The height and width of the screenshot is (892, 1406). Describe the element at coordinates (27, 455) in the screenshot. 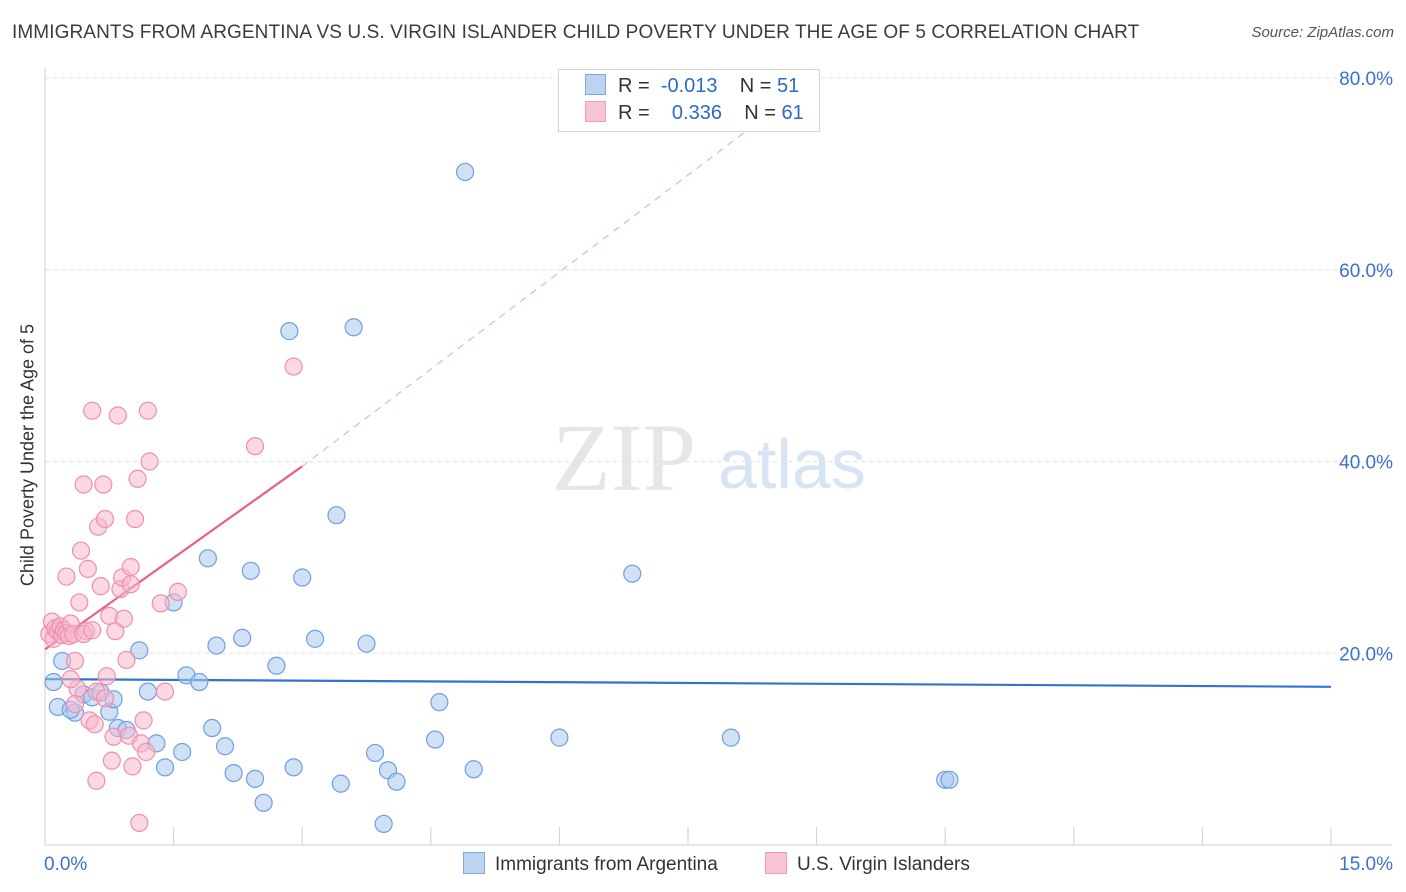

I see `y-axis-label: Child Poverty Under the Age of 5` at that location.